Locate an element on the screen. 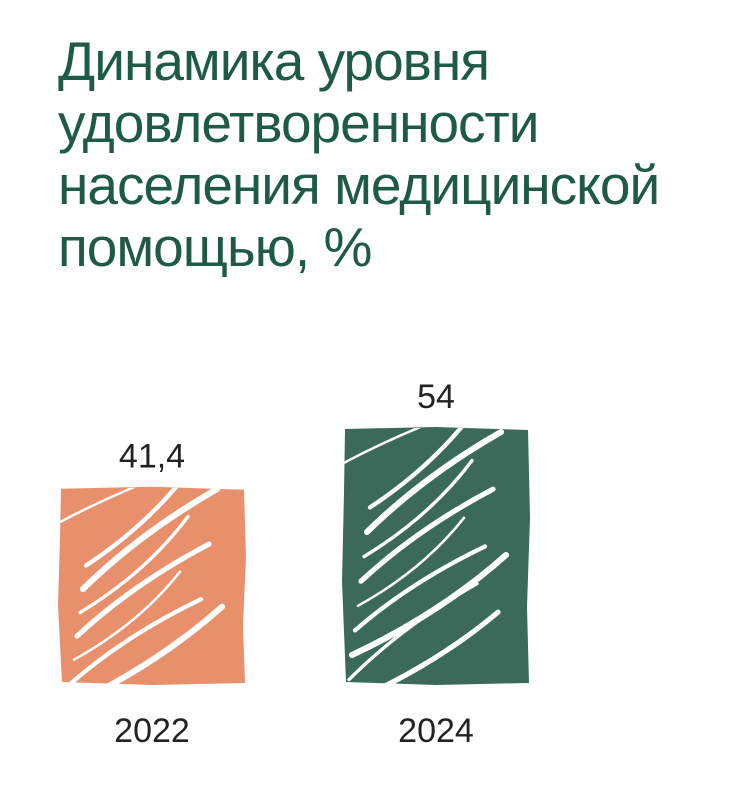  bar-2022 is located at coordinates (152, 585).